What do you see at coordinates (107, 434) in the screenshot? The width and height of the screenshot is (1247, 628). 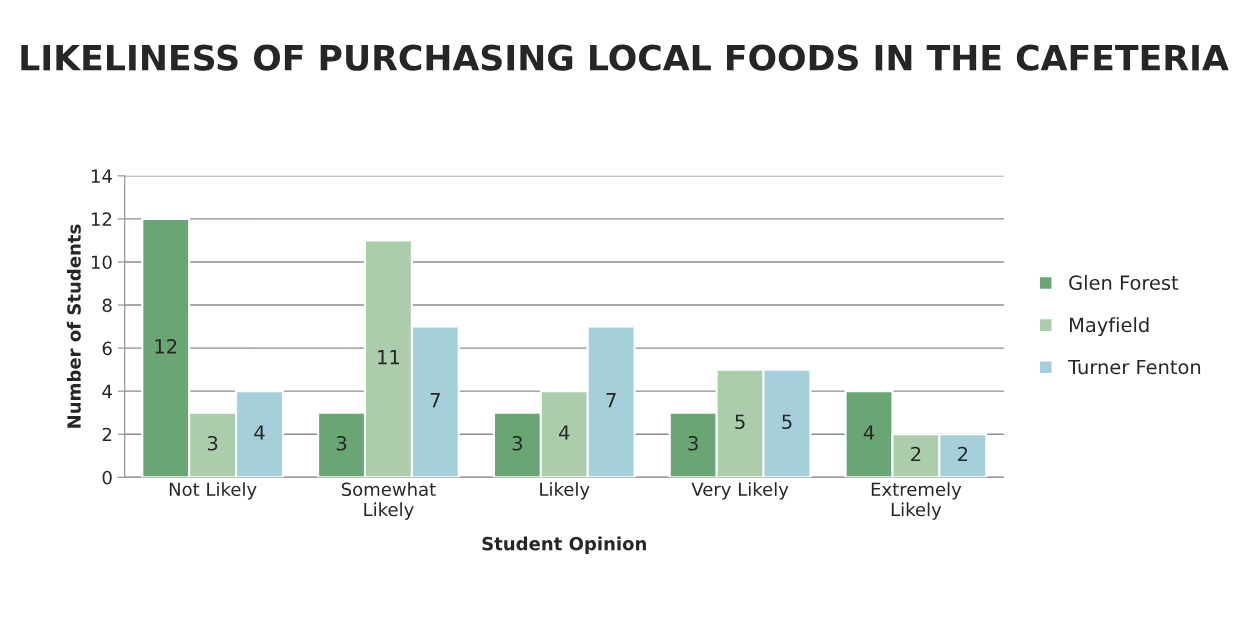 I see `y-tick-label: 2` at bounding box center [107, 434].